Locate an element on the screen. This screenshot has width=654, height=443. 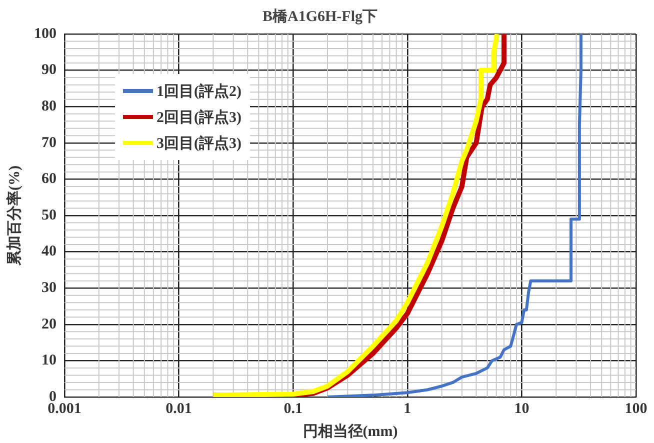
legend-label: 1回目(評点2) is located at coordinates (199, 91).